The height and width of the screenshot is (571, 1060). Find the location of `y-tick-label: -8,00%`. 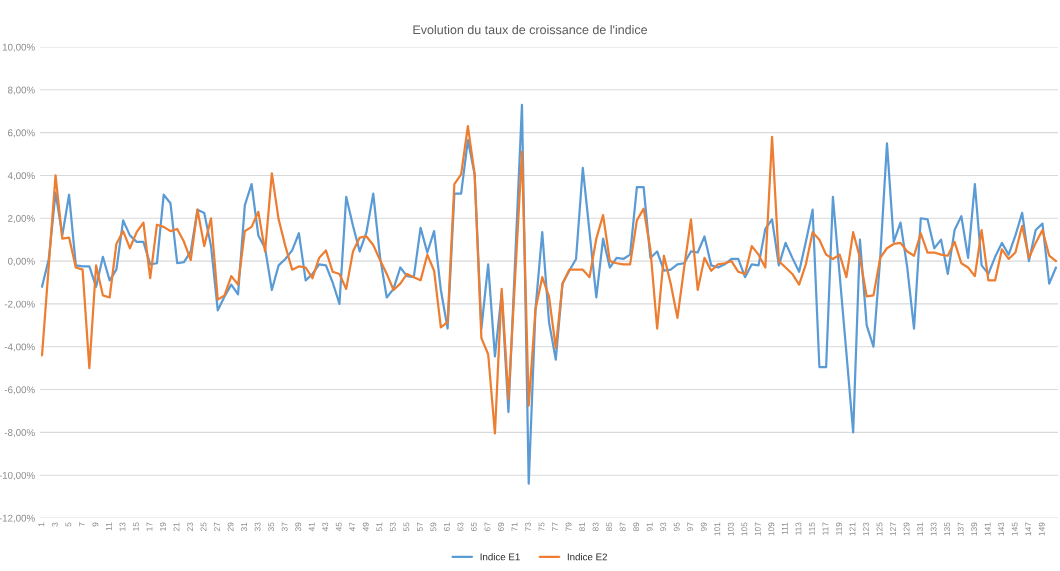

y-tick-label: -8,00% is located at coordinates (19, 433).